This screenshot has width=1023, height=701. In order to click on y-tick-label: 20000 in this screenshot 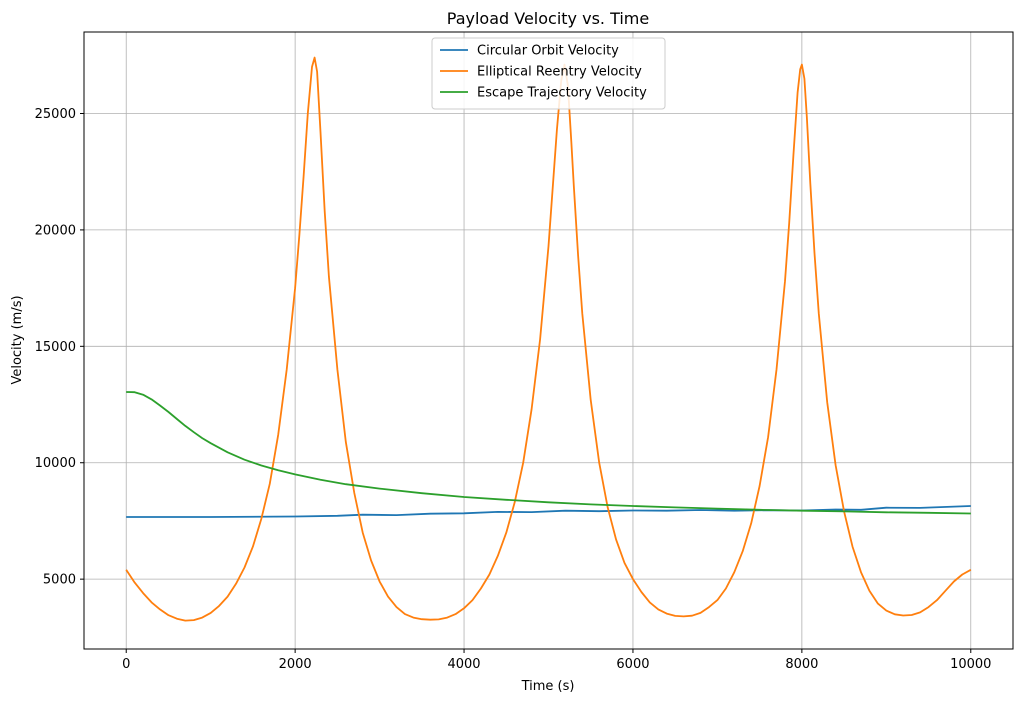, I will do `click(55, 230)`.